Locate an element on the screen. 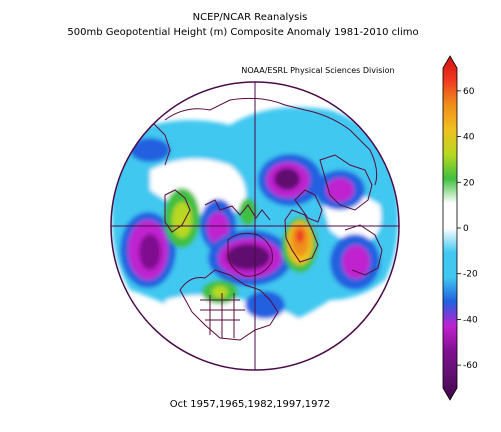 The height and width of the screenshot is (432, 501). colorbar-tick-label: 20 is located at coordinates (469, 183).